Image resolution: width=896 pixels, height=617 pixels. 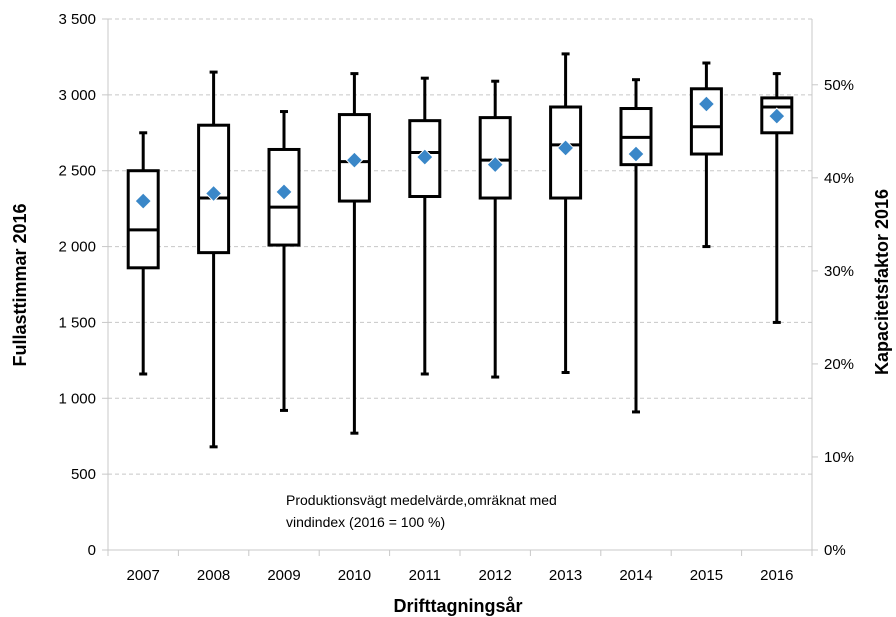 I want to click on y-tick-label: 0, so click(x=92, y=550).